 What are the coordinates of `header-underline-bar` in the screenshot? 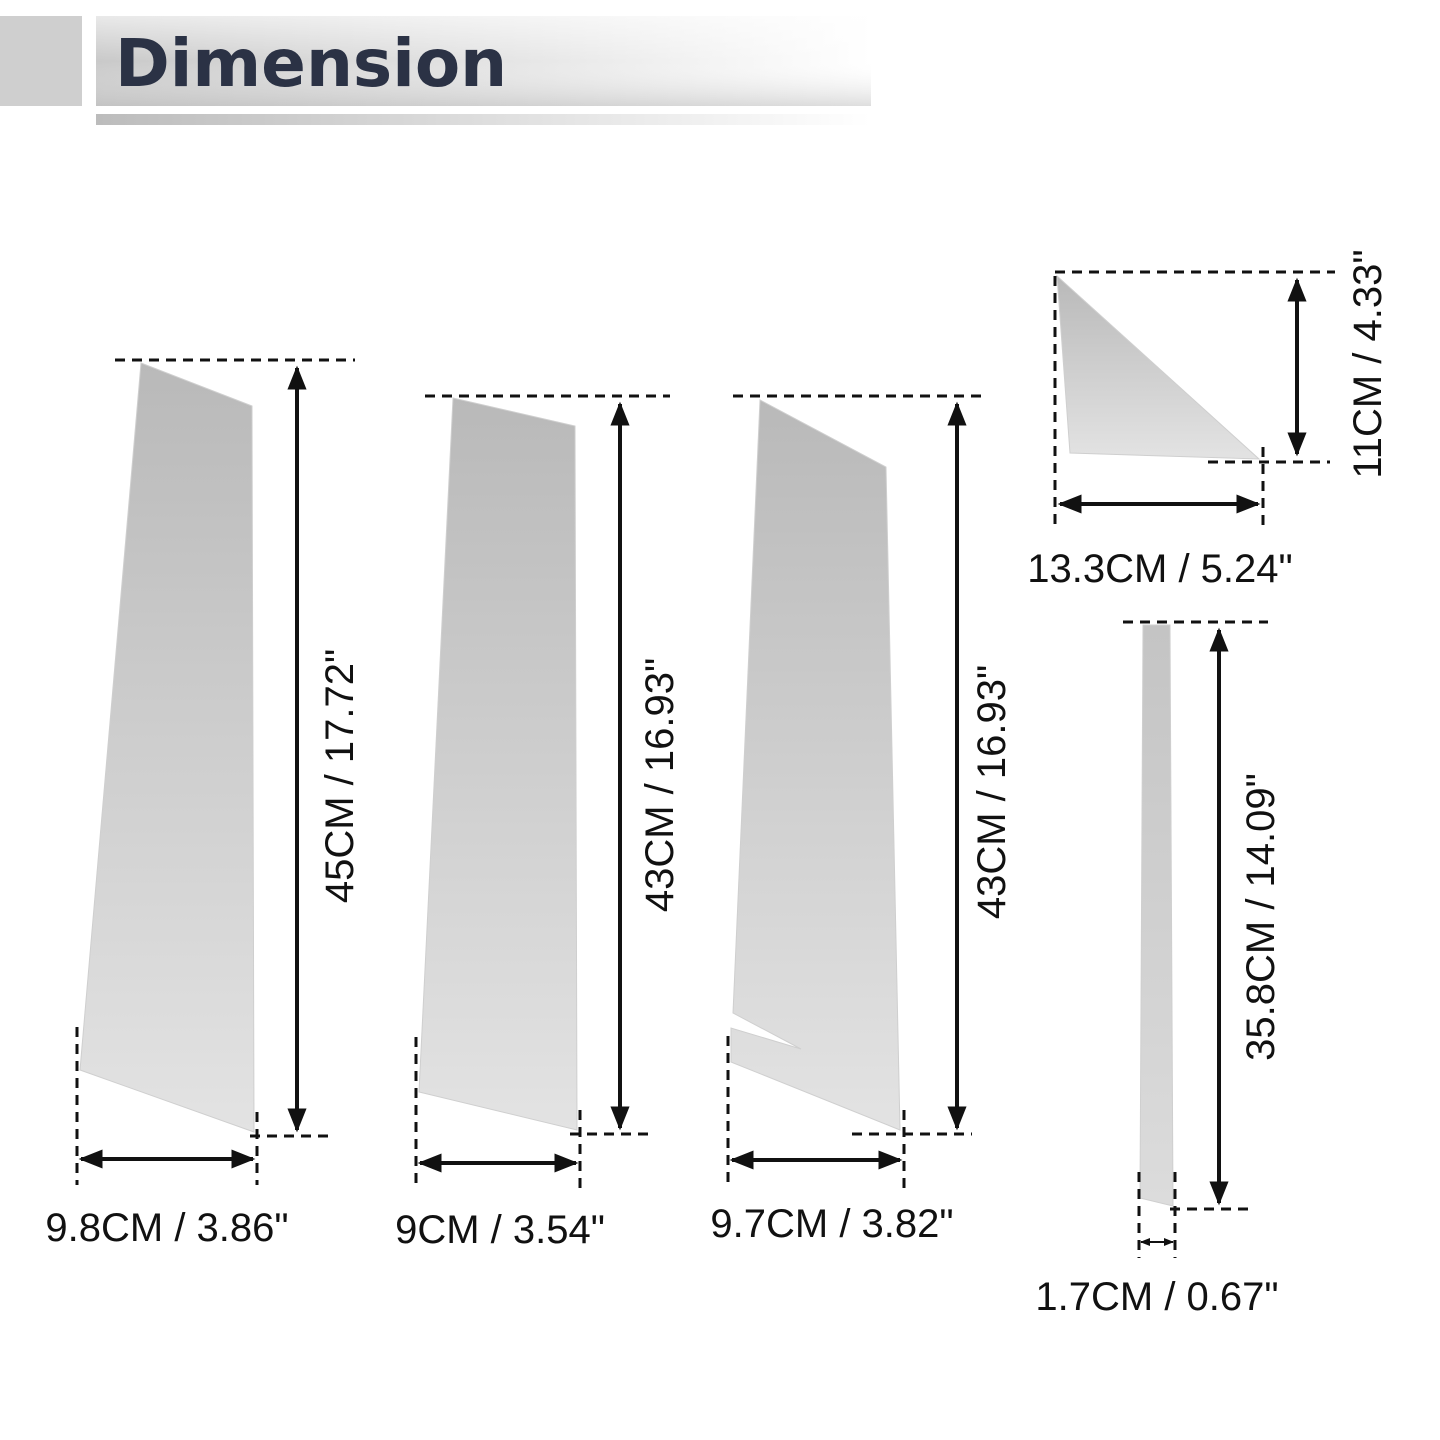 It's located at (483, 119).